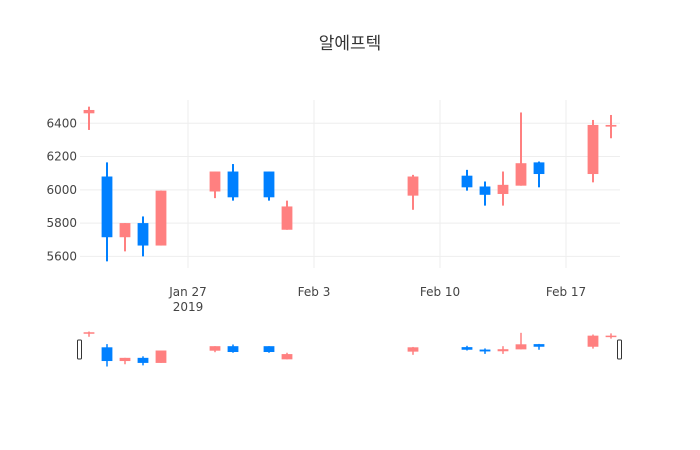  What do you see at coordinates (188, 307) in the screenshot?
I see `x-tick-year-label: 2019` at bounding box center [188, 307].